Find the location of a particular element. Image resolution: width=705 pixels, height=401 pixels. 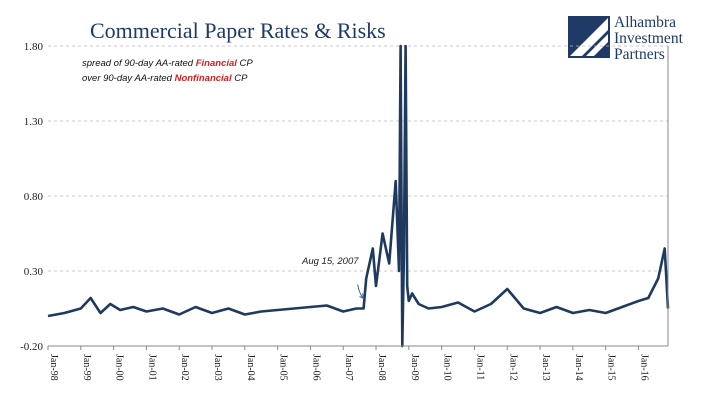

y-tick-label: 0.30 is located at coordinates (34, 272).